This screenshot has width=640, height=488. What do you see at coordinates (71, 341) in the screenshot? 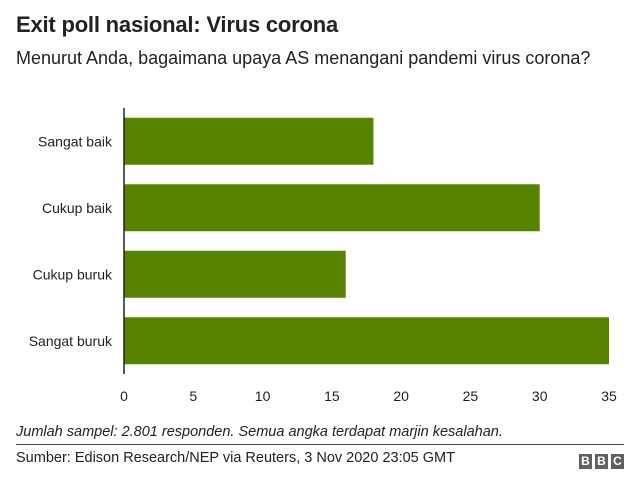
I see `category-label-3: Sangat buruk` at bounding box center [71, 341].